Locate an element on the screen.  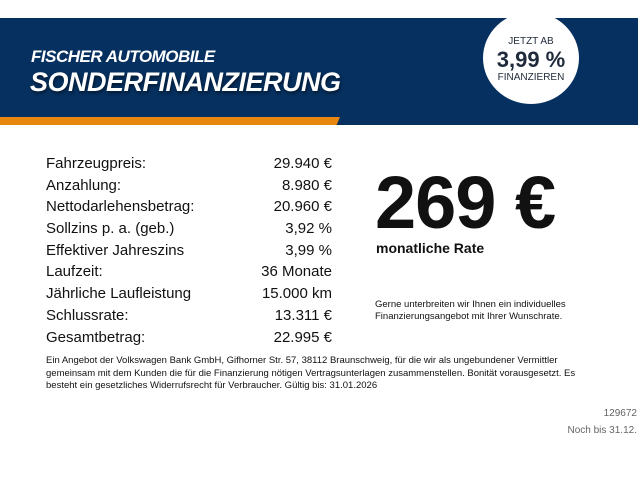
validity-text: Noch bis 31.12. is located at coordinates (602, 430).